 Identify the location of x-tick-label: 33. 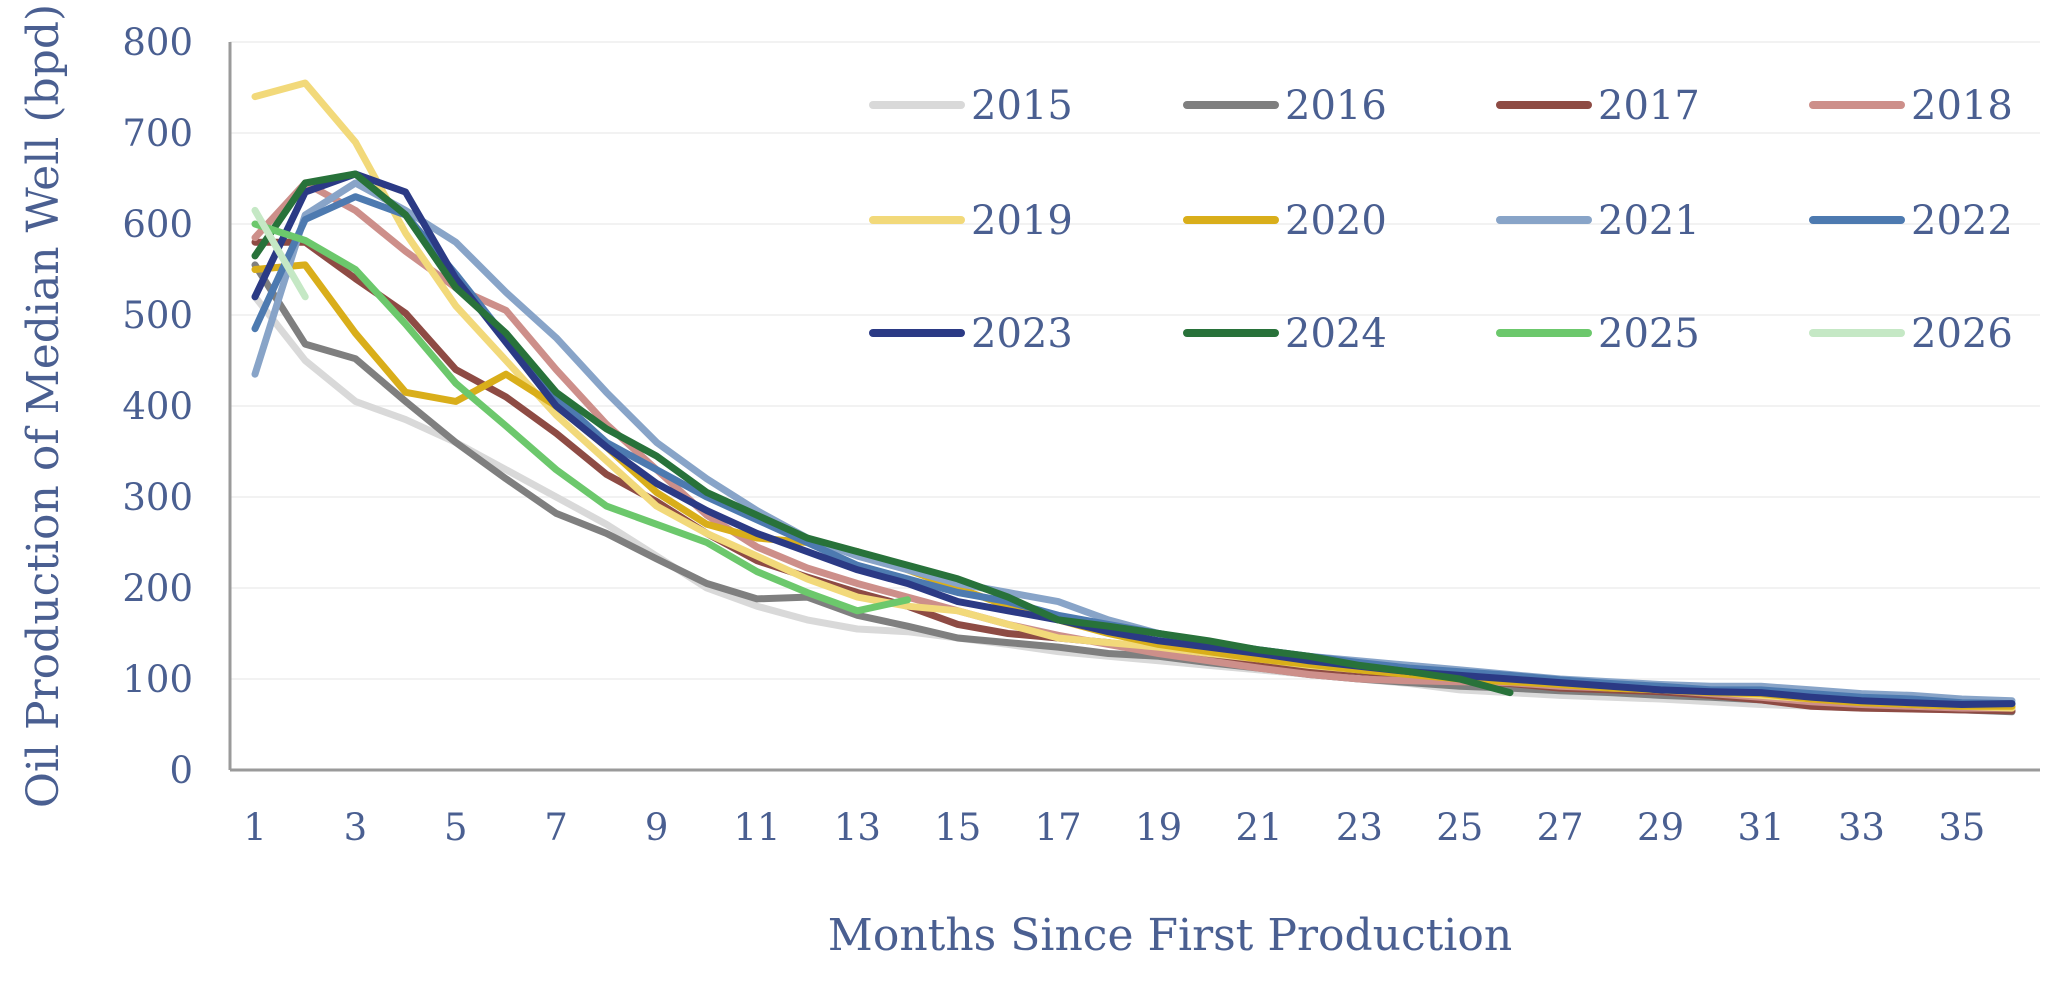
(1861, 827).